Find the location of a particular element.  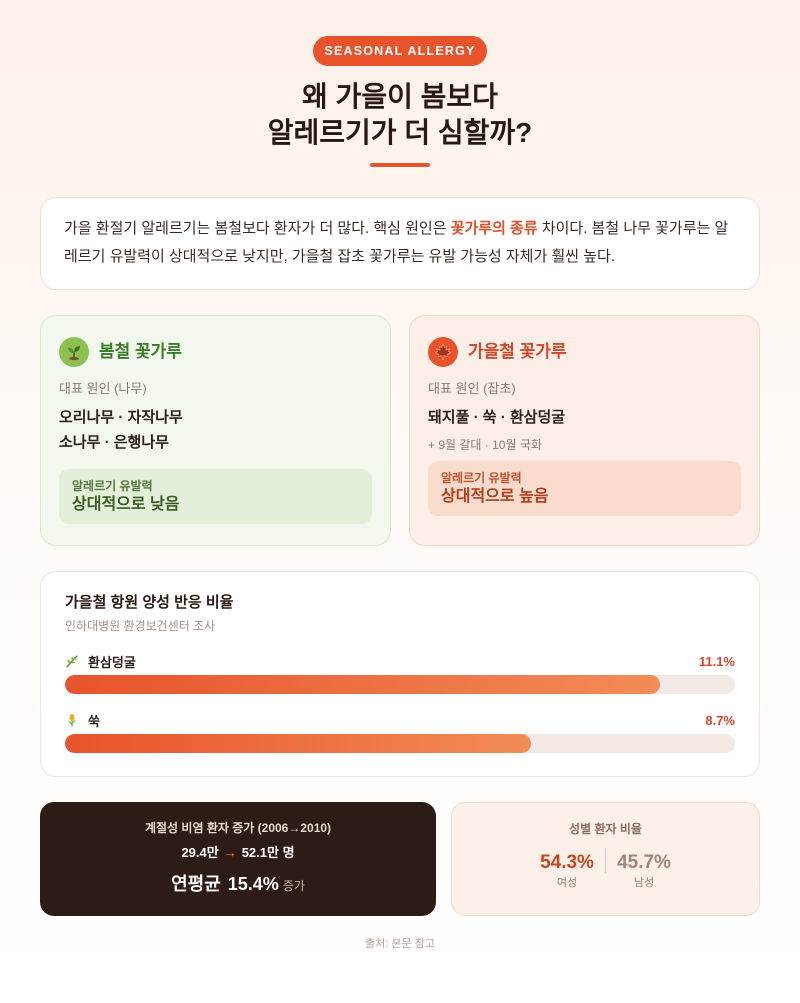

topic-badge: SEASONAL ALLERGY is located at coordinates (400, 51).